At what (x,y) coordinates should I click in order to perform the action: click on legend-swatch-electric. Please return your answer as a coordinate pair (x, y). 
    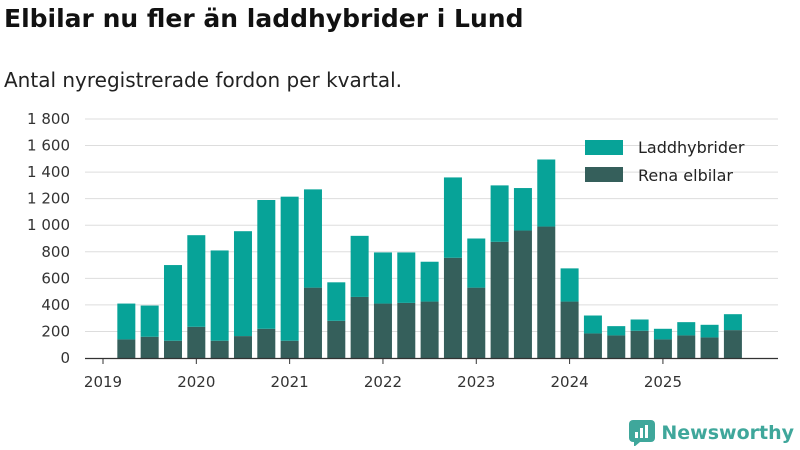
    Looking at the image, I should click on (604, 174).